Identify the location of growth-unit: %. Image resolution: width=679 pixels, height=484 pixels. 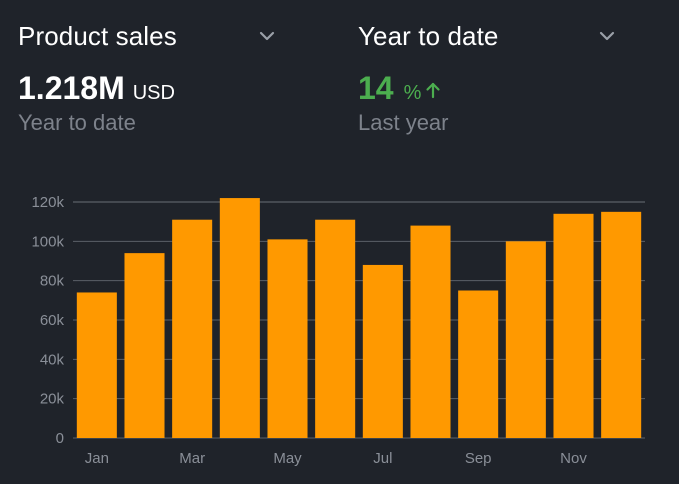
(412, 93).